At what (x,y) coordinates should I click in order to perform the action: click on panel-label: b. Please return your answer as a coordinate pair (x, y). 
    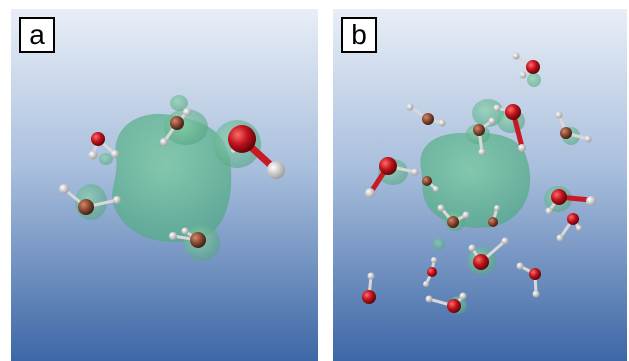
    Looking at the image, I should click on (359, 35).